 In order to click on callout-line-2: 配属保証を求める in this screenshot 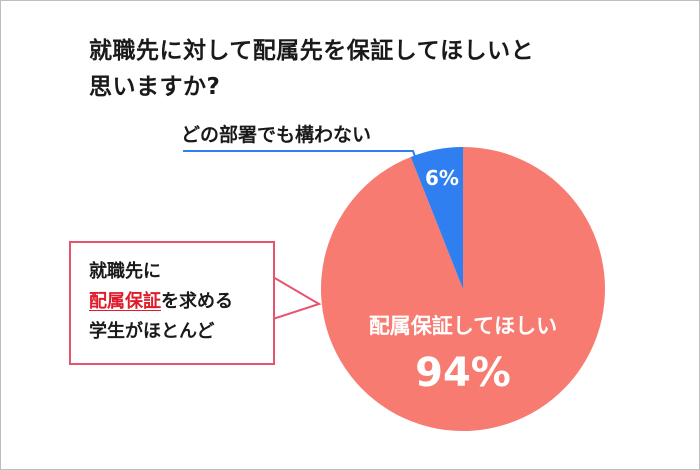, I will do `click(161, 302)`.